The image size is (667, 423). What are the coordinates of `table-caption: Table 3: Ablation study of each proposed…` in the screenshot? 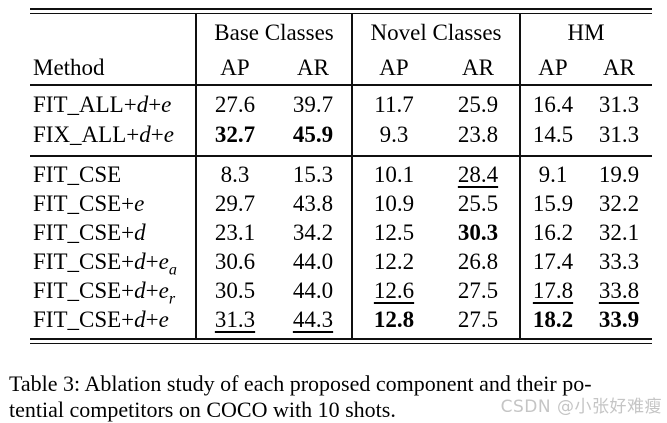 It's located at (336, 397).